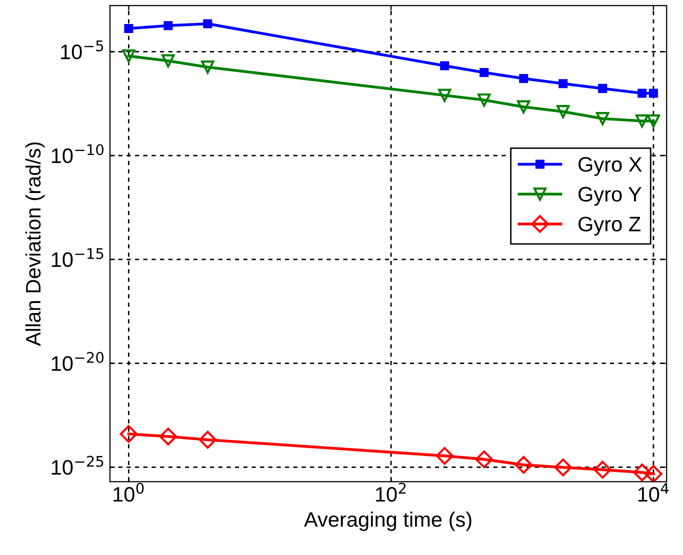  I want to click on legend-label: Gyro Y, so click(610, 196).